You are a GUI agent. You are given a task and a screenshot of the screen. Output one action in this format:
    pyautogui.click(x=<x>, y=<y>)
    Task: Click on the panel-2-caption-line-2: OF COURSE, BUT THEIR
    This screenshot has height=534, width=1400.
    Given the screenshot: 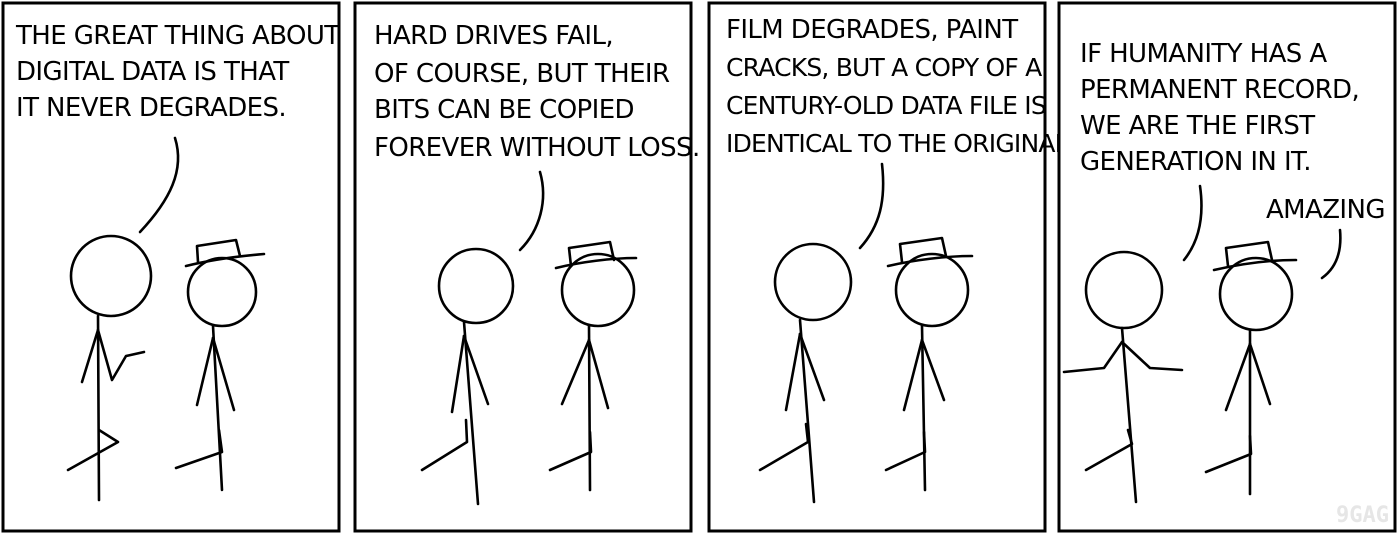 What is the action you would take?
    pyautogui.click(x=522, y=74)
    